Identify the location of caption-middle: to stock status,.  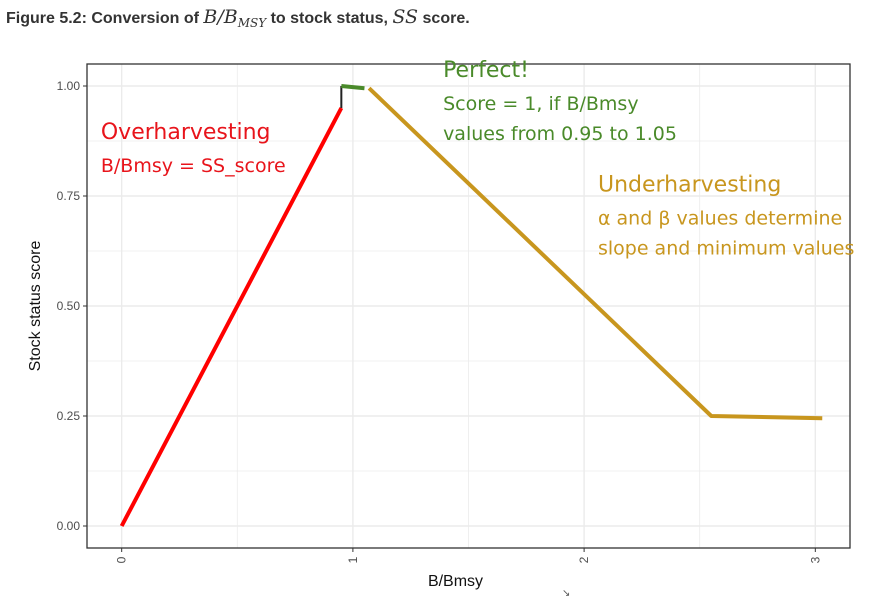
(329, 18).